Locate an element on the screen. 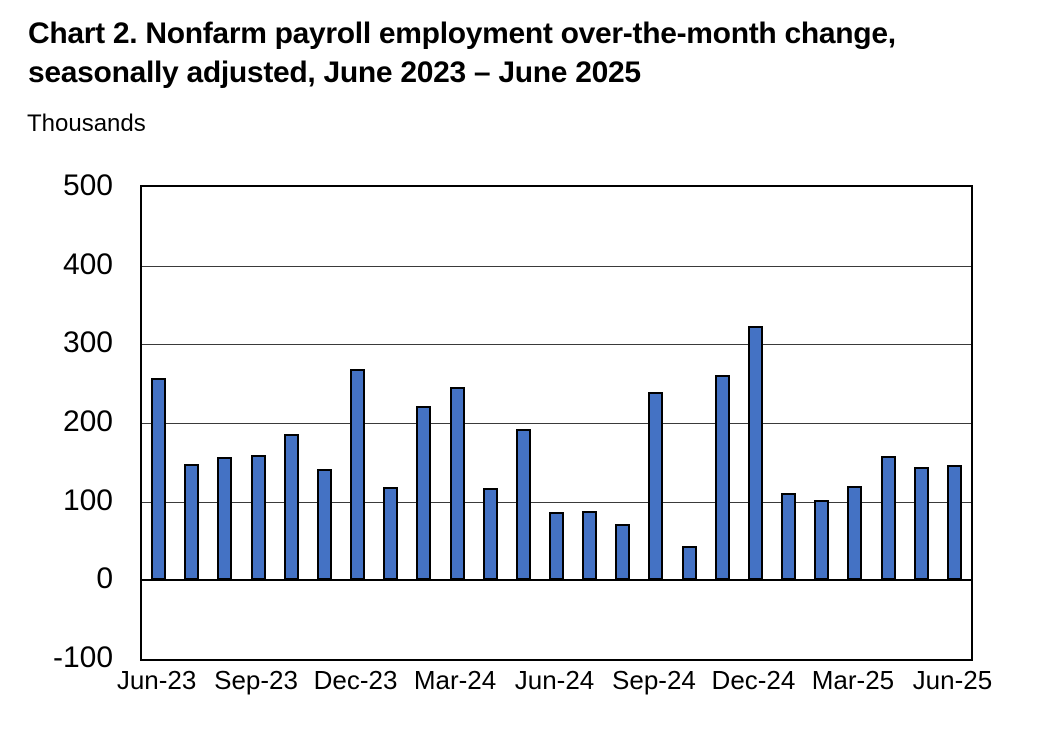 The image size is (1039, 735). x-tick-label-Mar-25: Mar-25 is located at coordinates (853, 680).